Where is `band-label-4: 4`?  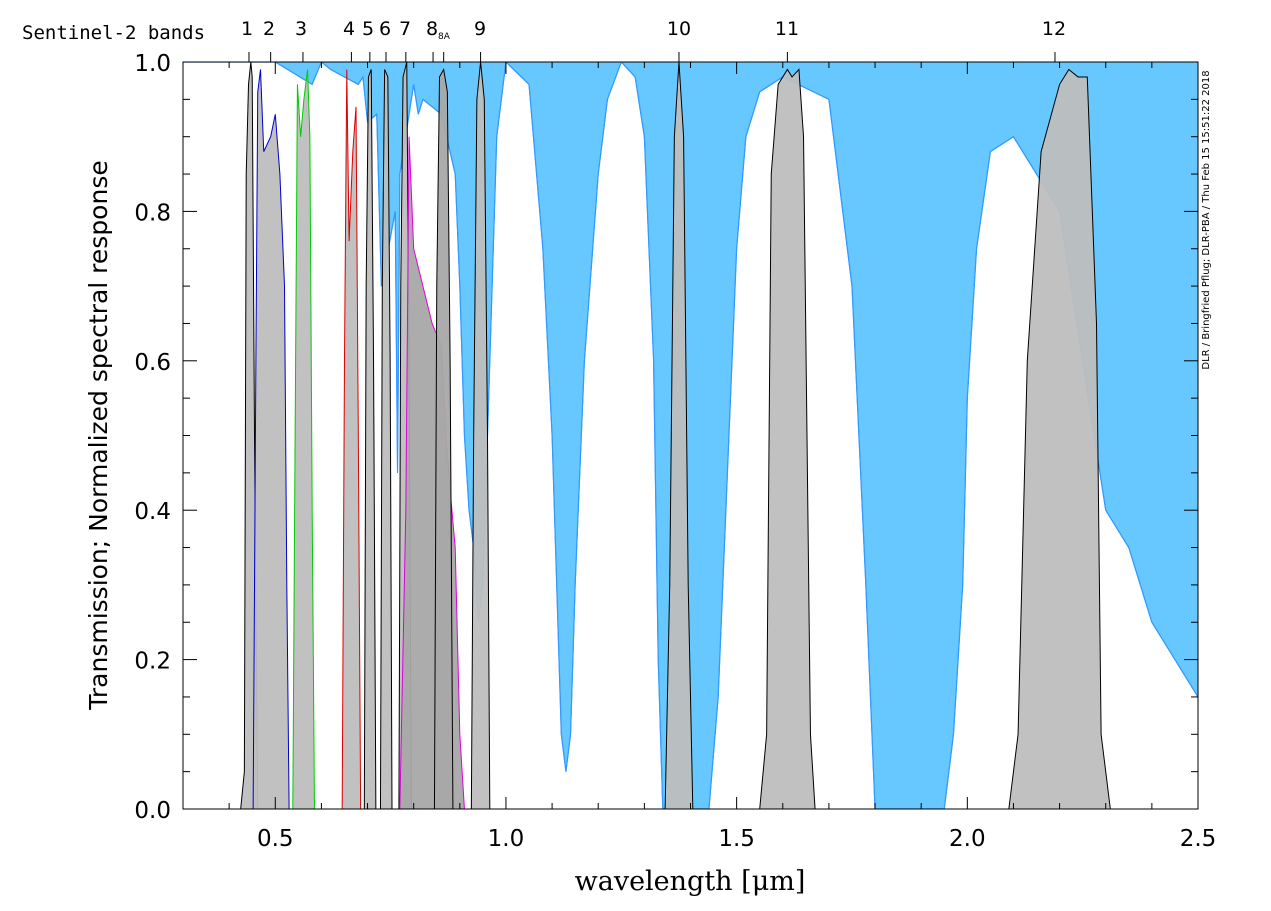
band-label-4: 4 is located at coordinates (349, 29).